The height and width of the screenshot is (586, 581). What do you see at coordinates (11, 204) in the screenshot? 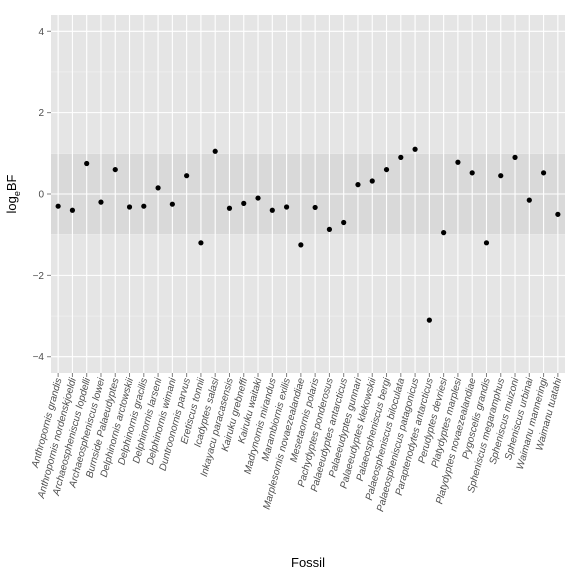
I see `y-axis-title-log: log` at bounding box center [11, 204].